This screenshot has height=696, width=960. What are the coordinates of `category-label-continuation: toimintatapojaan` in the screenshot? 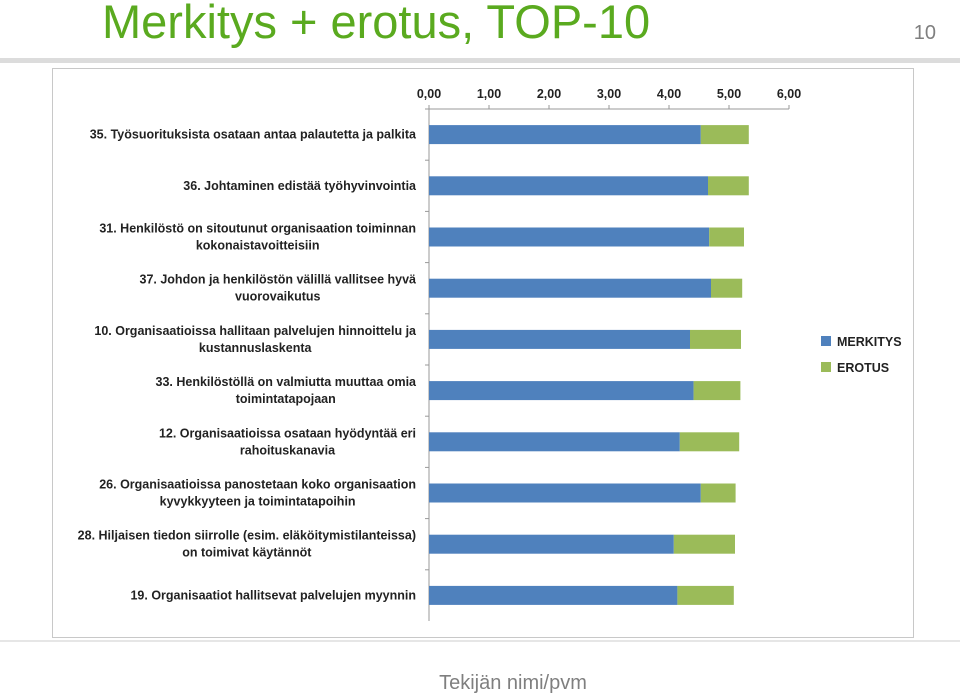 It's located at (286, 399).